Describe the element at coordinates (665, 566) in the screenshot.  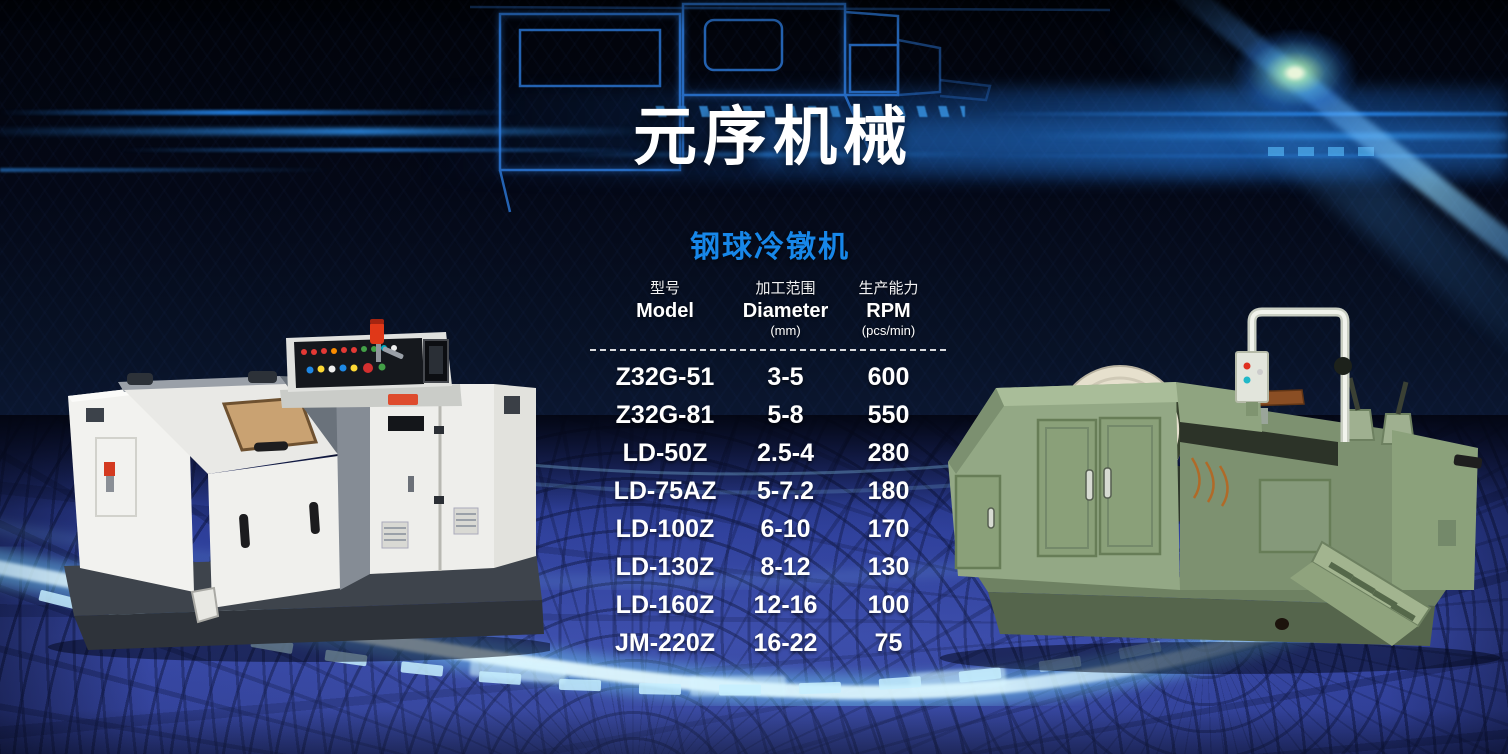
I see `cell-model: LD-130Z` at that location.